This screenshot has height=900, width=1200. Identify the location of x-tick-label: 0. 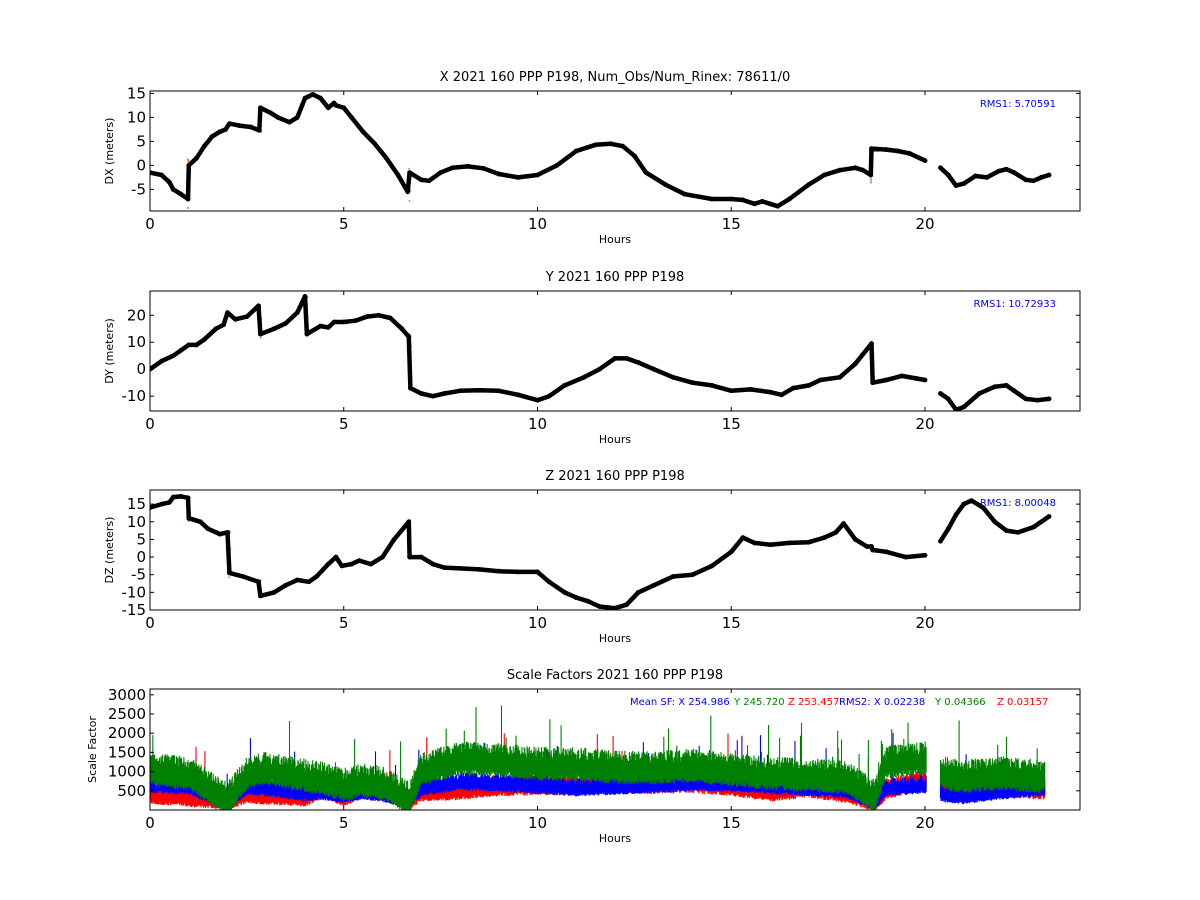
(150, 224).